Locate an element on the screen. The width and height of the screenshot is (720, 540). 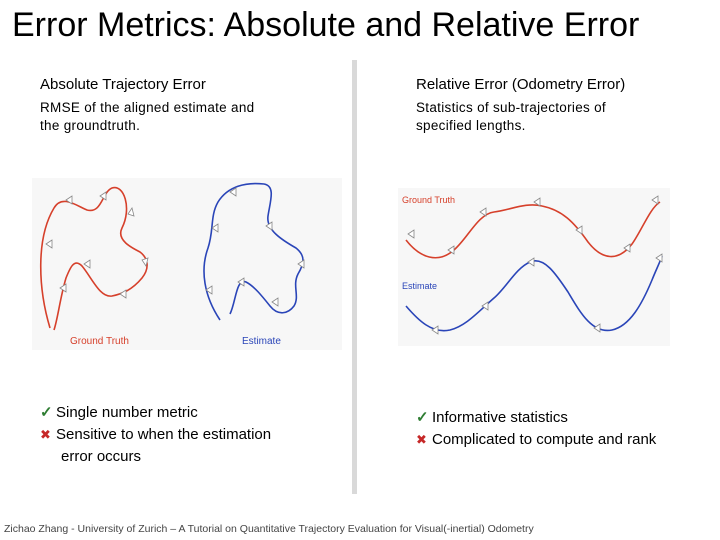
column-divider is located at coordinates (354, 277).